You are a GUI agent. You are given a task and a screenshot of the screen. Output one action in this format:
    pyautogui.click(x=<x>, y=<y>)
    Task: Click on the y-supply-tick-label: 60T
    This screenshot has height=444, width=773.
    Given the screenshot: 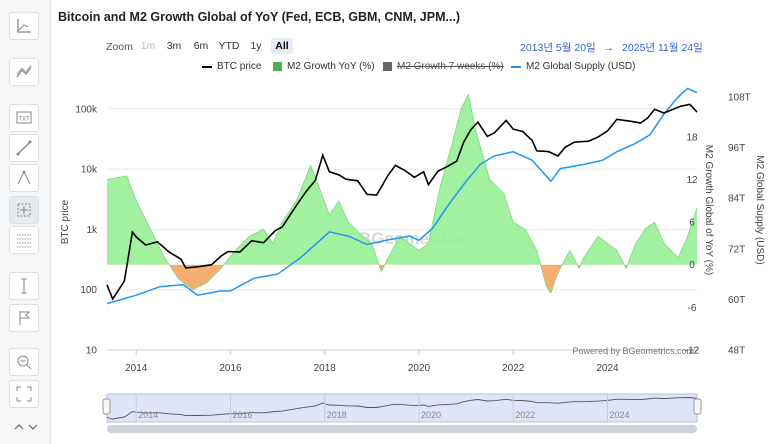 What is the action you would take?
    pyautogui.click(x=736, y=300)
    